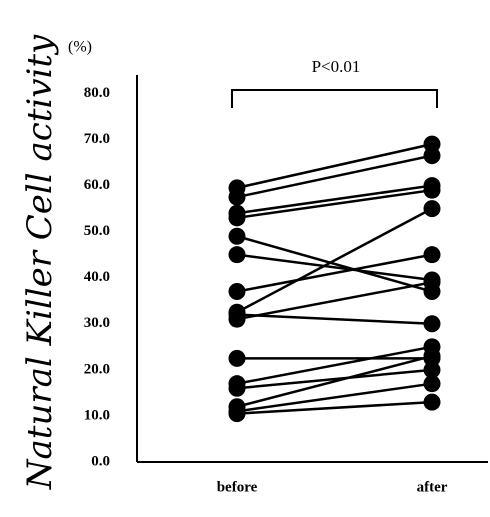 The image size is (490, 517). What do you see at coordinates (432, 487) in the screenshot?
I see `x-tick-label: after` at bounding box center [432, 487].